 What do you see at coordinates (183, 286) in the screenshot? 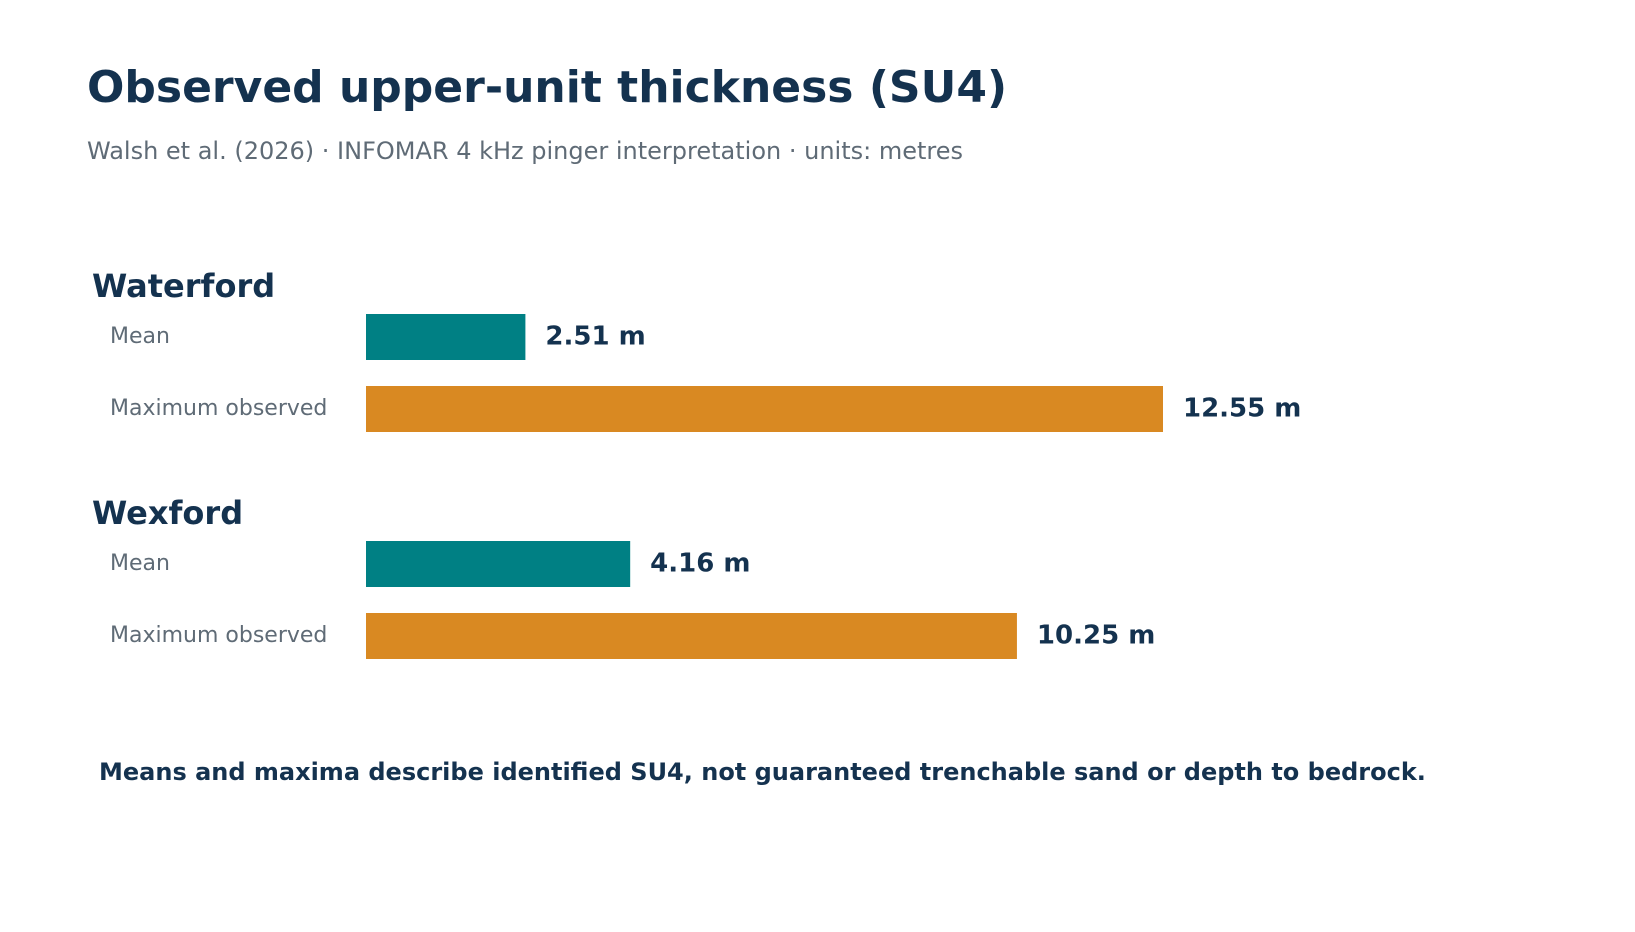
I see `group-label: Waterford` at bounding box center [183, 286].